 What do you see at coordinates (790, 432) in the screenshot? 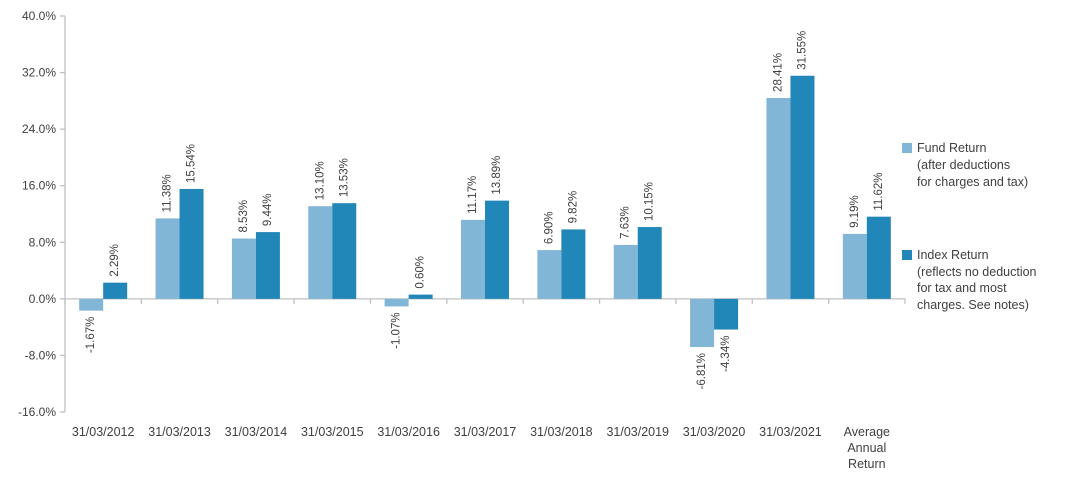
I see `x-axis-label: 31/03/2021` at bounding box center [790, 432].